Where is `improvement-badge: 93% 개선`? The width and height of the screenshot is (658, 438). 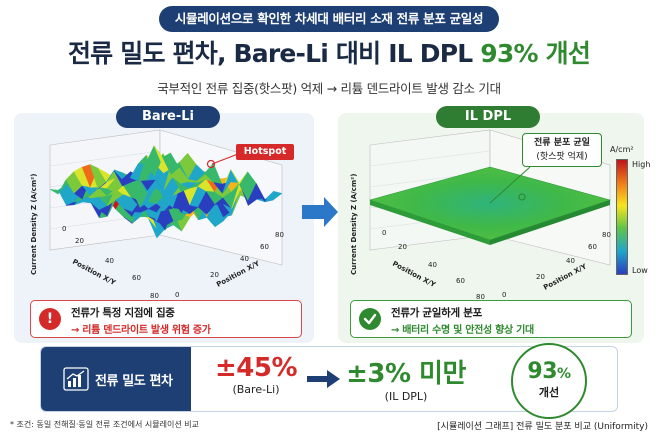 improvement-badge: 93% 개선 is located at coordinates (549, 381).